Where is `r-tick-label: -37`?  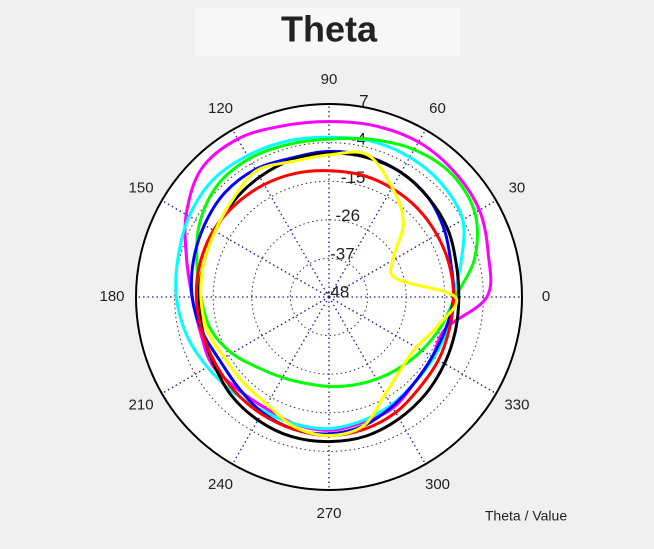
r-tick-label: -37 is located at coordinates (342, 253).